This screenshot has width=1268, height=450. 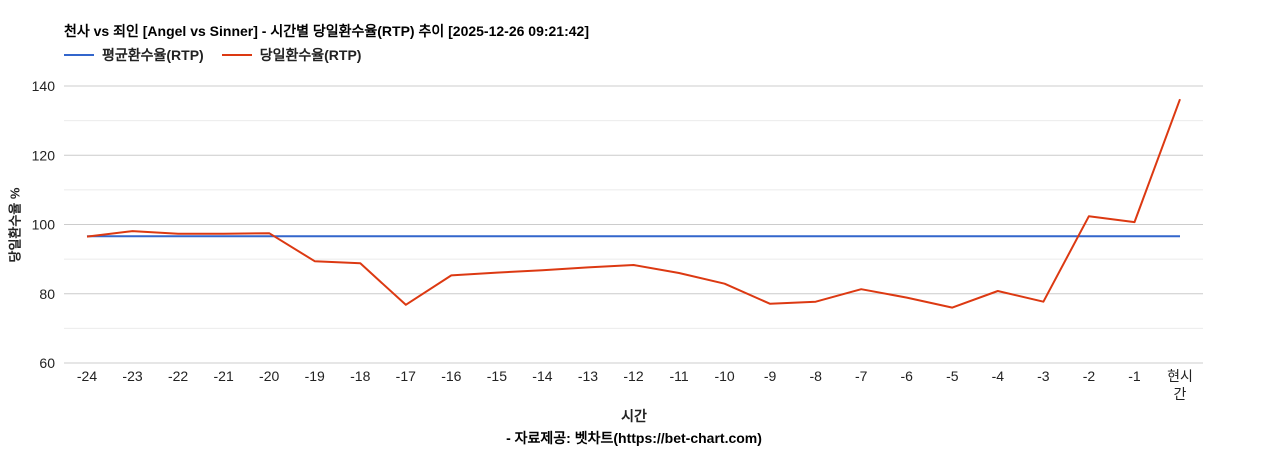 What do you see at coordinates (47, 363) in the screenshot?
I see `y-tick-label: 60` at bounding box center [47, 363].